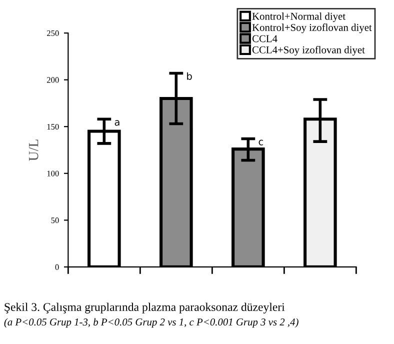 The height and width of the screenshot is (344, 394). I want to click on y-tick-label: 0, so click(57, 267).